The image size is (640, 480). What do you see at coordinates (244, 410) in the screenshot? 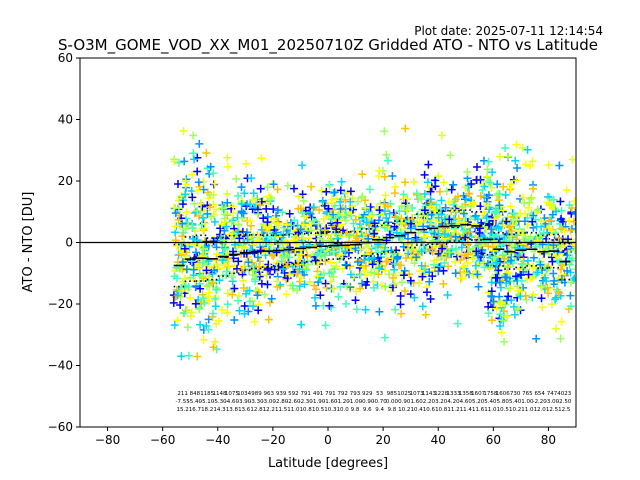
I see `bin-stat-label: 13.6` at bounding box center [244, 410].